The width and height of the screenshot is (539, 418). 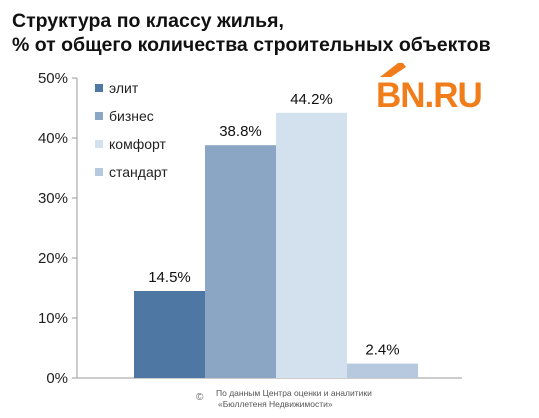 What do you see at coordinates (53, 258) in the screenshot?
I see `y-tick-label: 20%` at bounding box center [53, 258].